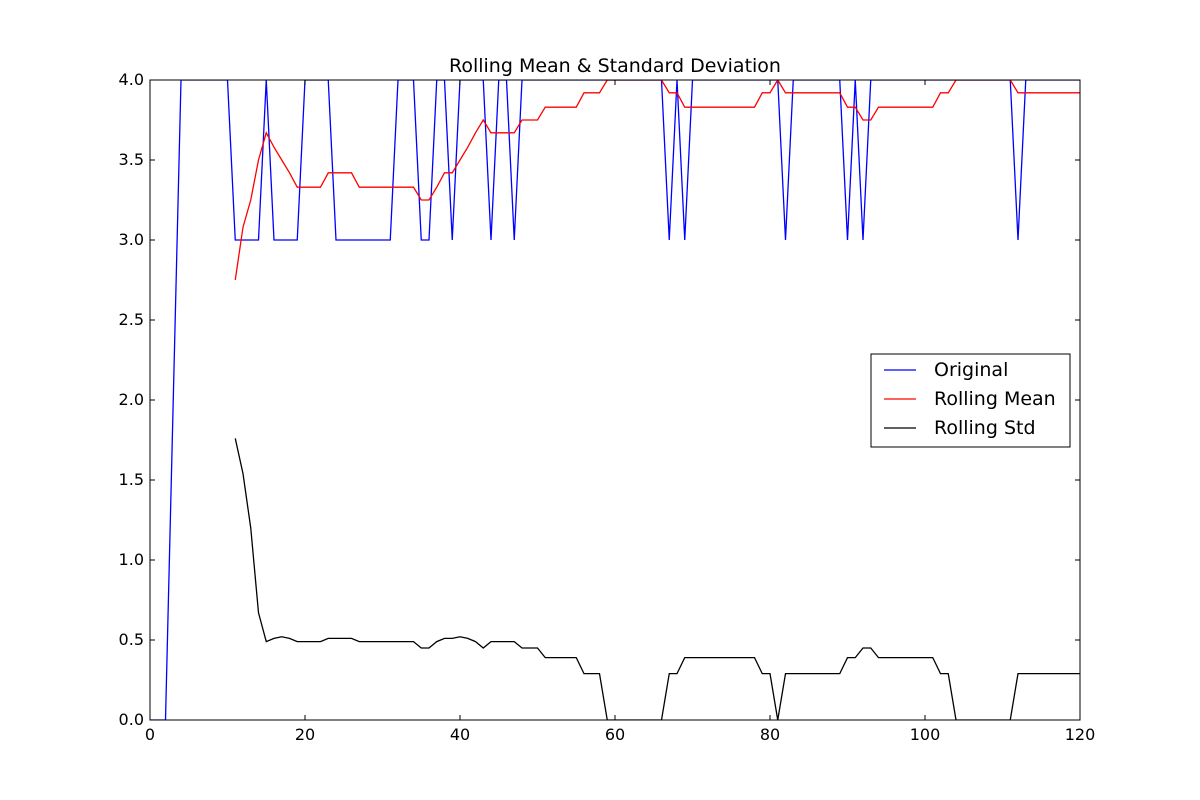  I want to click on legend: Original Rolling Mean Rolling Std, so click(970, 400).